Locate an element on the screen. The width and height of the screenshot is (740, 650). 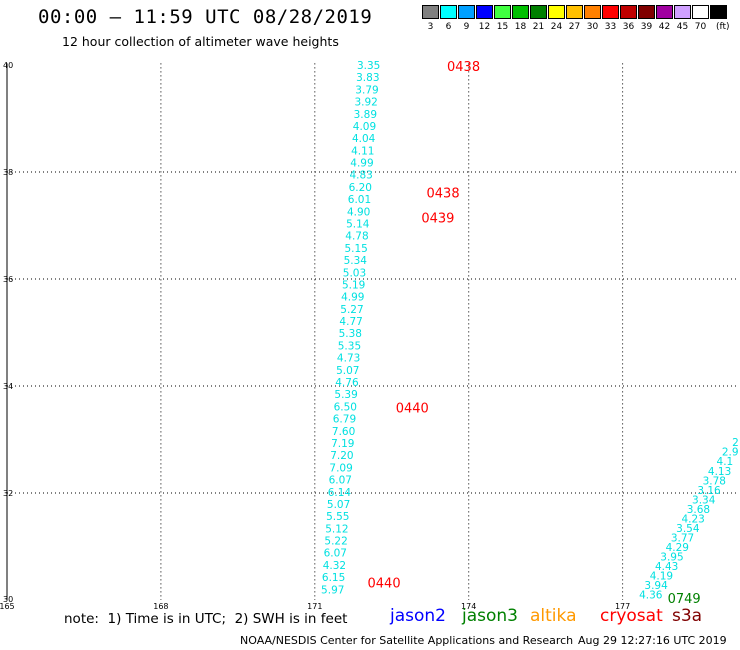
wave-height-value: 4.29 is located at coordinates (677, 548).